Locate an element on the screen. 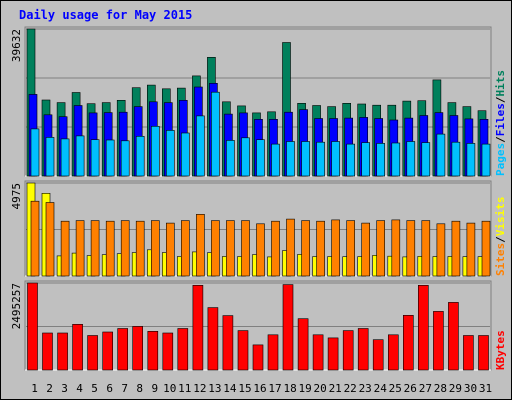  x-tick-label: 5 is located at coordinates (94, 388).